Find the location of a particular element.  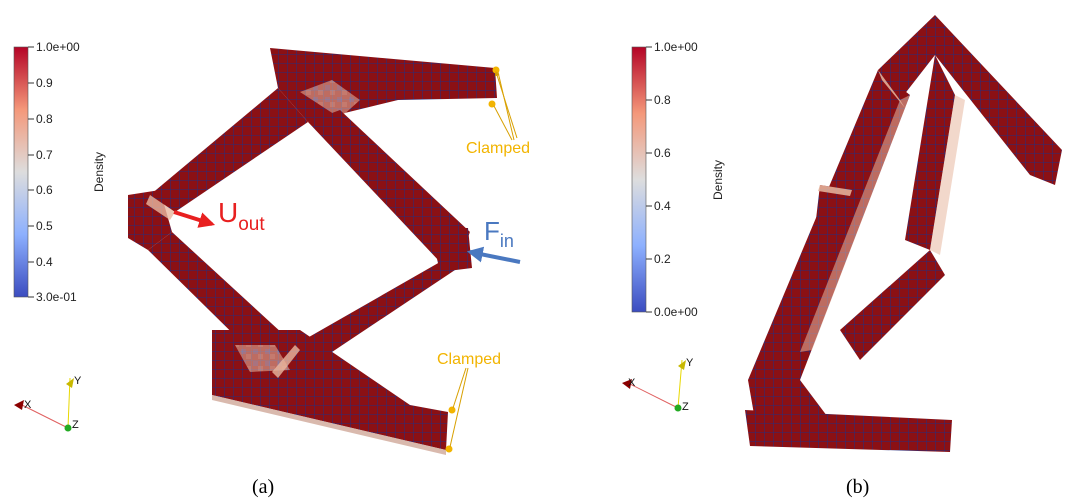

uout-label: Uout is located at coordinates (241, 216).